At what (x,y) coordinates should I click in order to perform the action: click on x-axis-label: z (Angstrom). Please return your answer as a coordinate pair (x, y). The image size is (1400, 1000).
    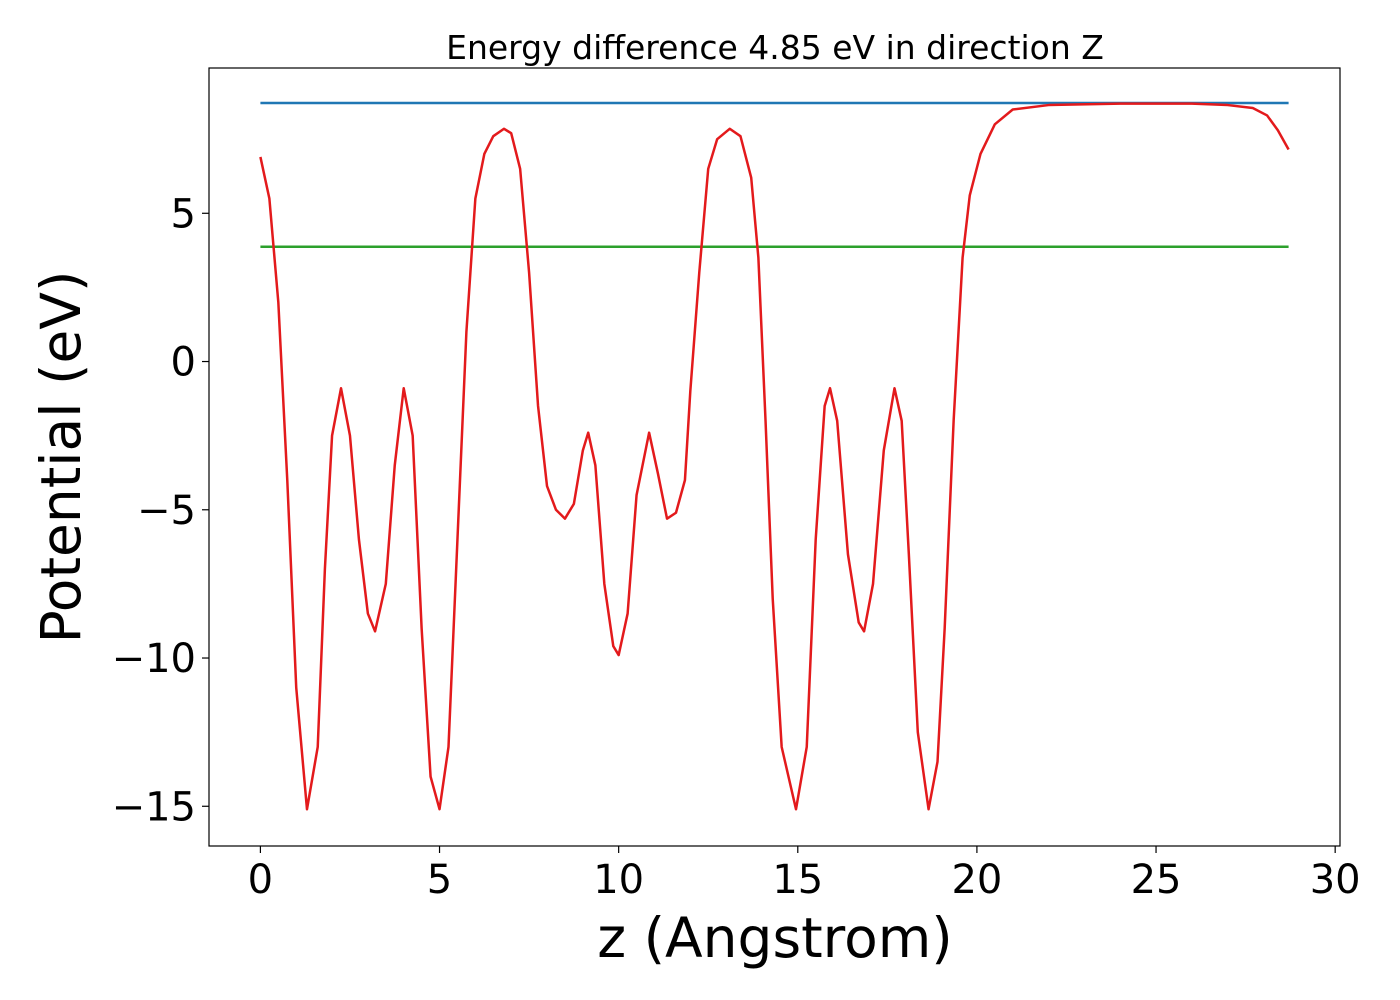
    Looking at the image, I should click on (775, 938).